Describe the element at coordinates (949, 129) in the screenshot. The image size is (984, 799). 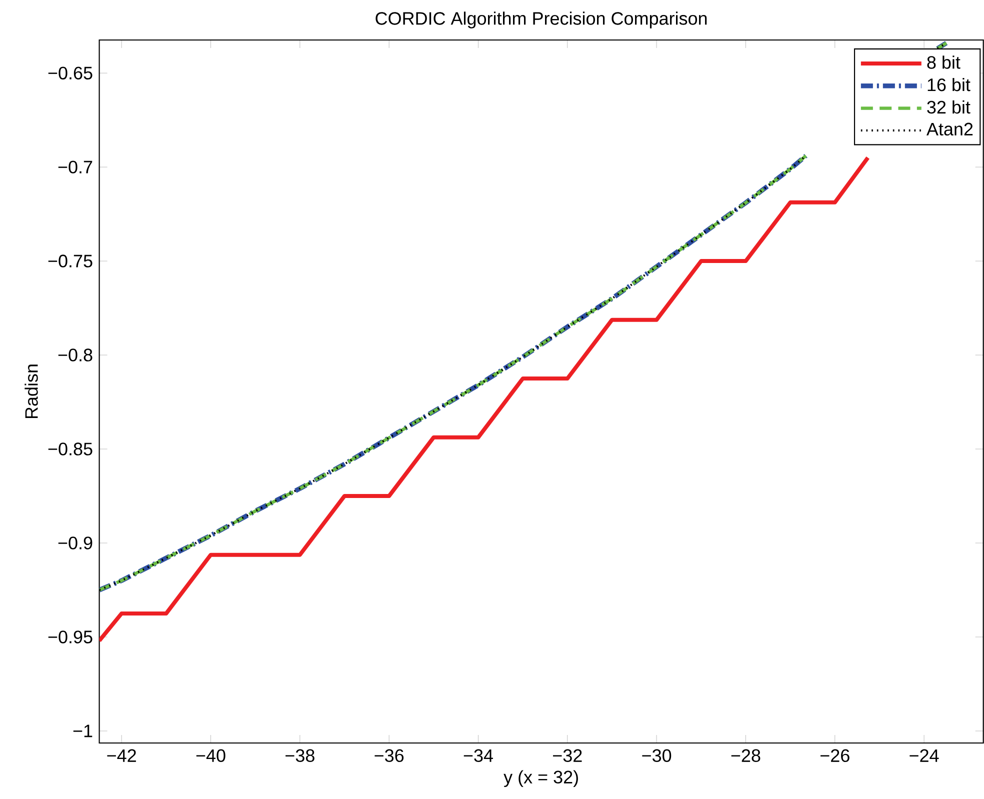
I see `legend-label: Atan2` at that location.